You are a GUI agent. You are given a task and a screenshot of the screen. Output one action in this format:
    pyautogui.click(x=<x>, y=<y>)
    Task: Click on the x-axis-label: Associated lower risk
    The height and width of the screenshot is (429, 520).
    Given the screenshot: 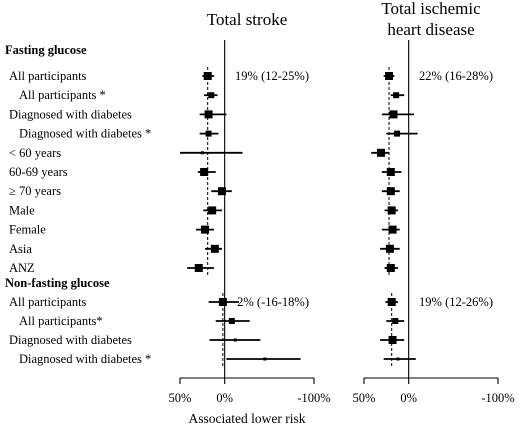 What is the action you would take?
    pyautogui.click(x=247, y=418)
    